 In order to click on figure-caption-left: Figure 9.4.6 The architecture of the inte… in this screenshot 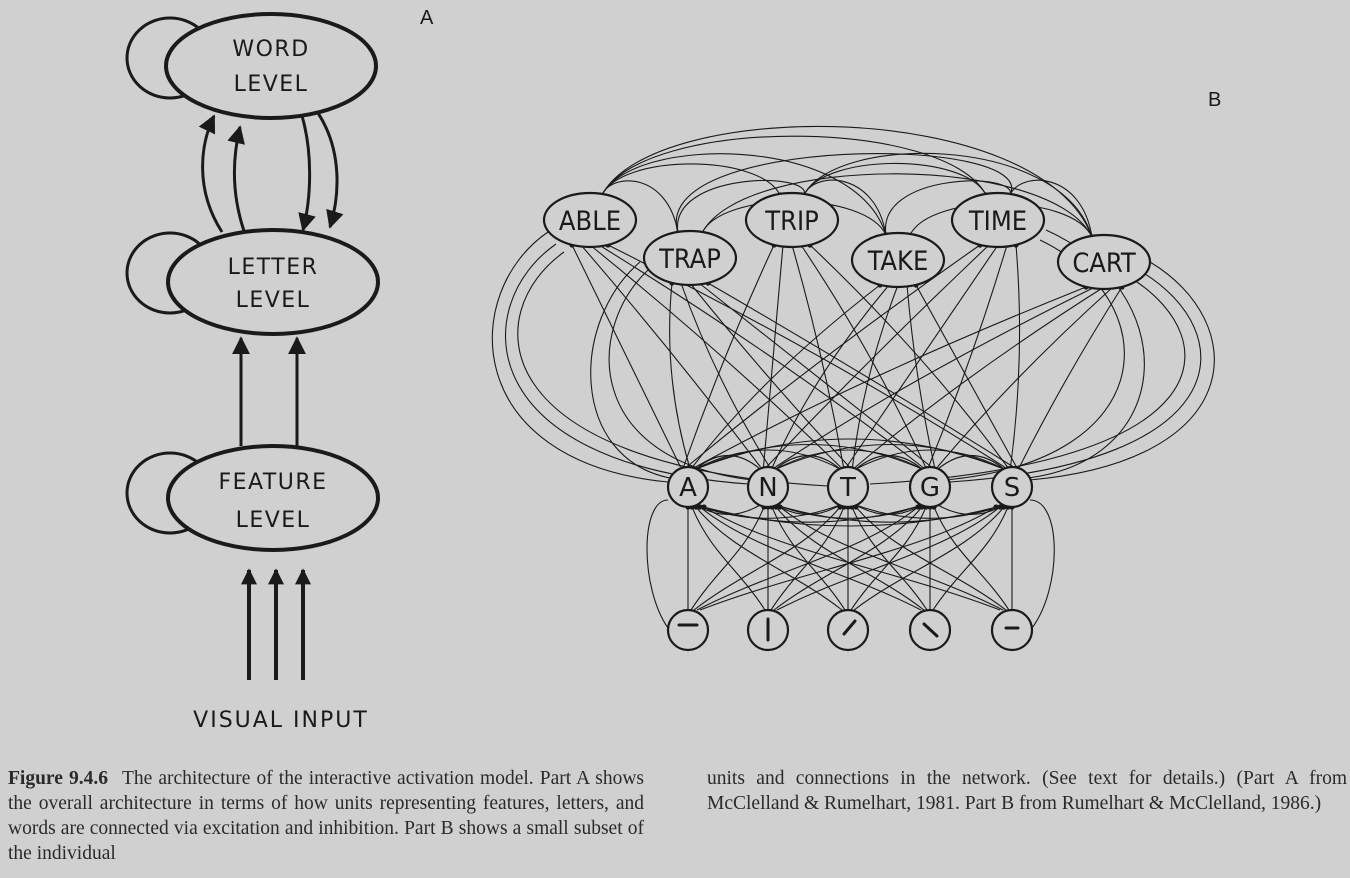, I will do `click(326, 816)`.